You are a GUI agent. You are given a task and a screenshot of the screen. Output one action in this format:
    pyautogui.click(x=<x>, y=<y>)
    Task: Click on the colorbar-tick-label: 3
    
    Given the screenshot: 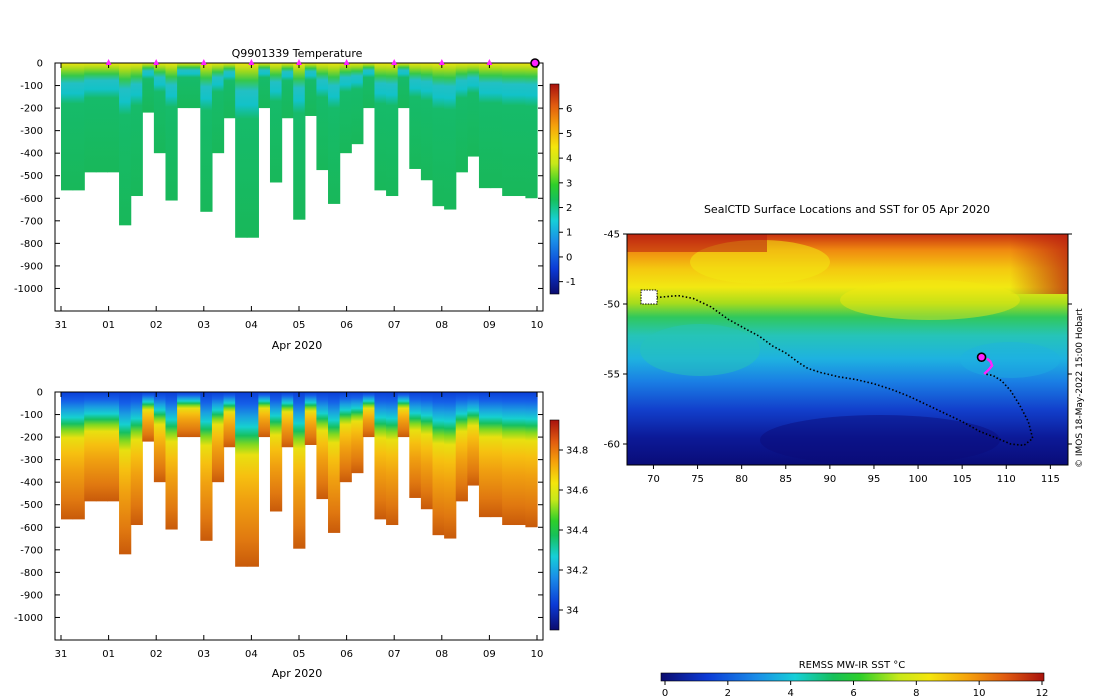 What is the action you would take?
    pyautogui.click(x=569, y=183)
    